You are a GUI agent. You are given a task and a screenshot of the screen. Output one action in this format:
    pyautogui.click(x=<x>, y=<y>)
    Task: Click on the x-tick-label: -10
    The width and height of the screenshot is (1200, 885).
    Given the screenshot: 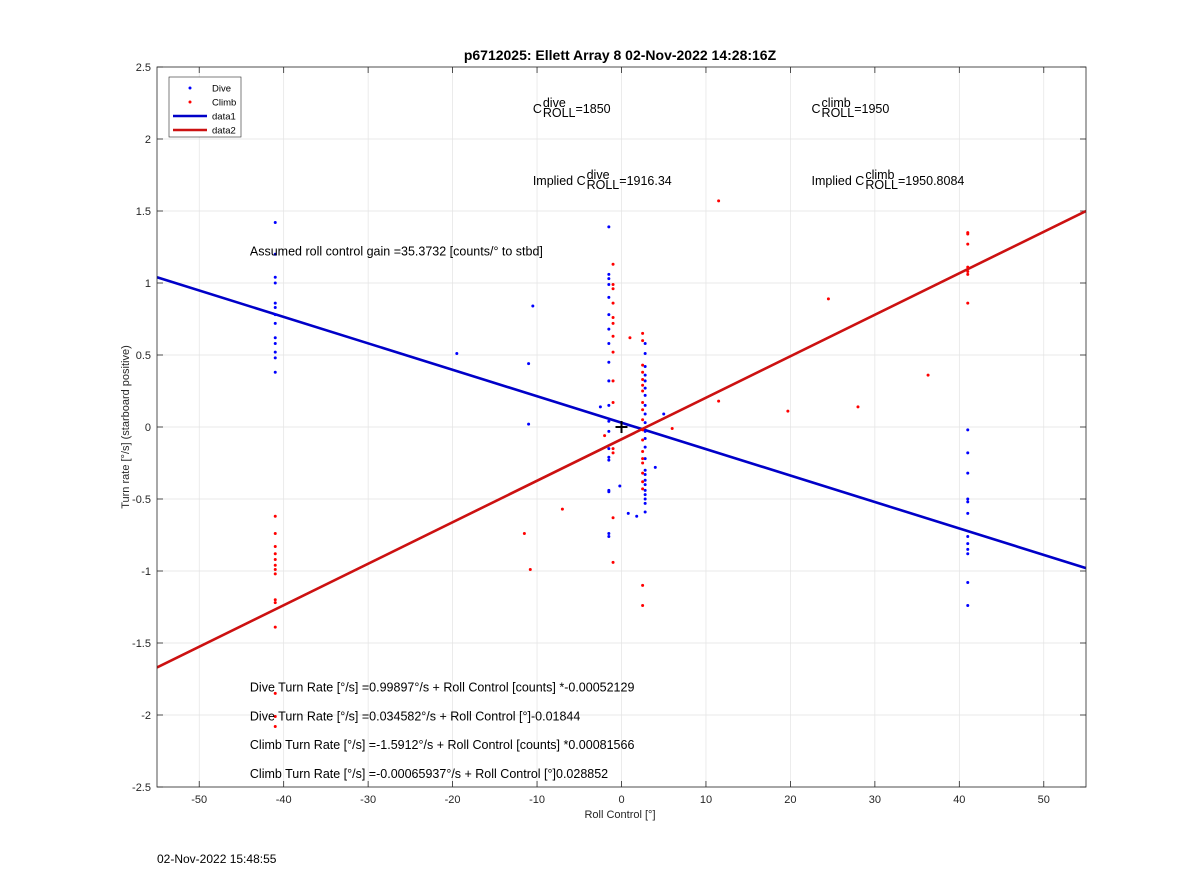 What is the action you would take?
    pyautogui.click(x=537, y=800)
    